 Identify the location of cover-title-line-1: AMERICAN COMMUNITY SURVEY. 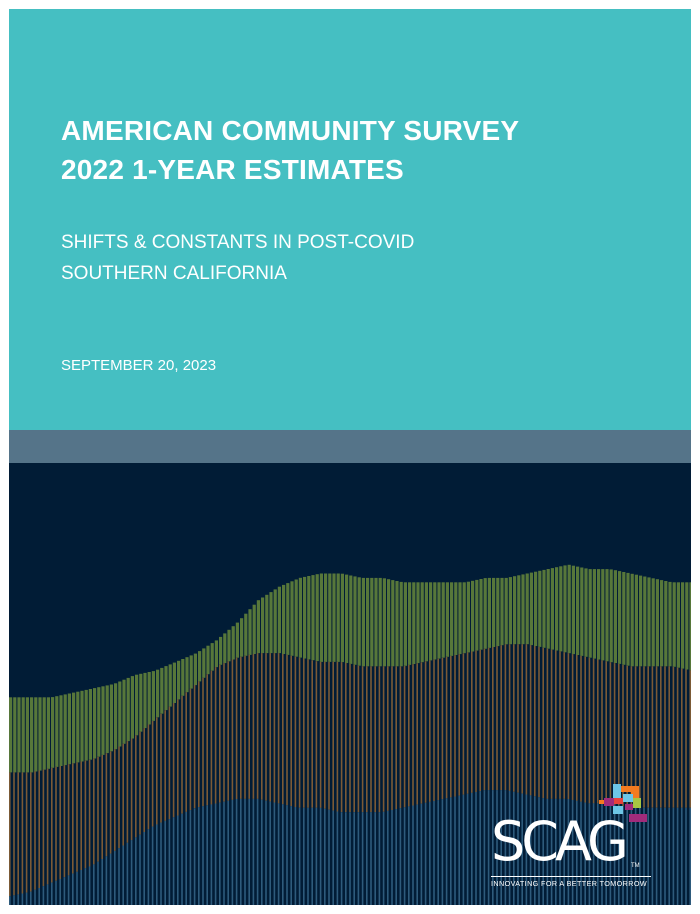
(290, 130).